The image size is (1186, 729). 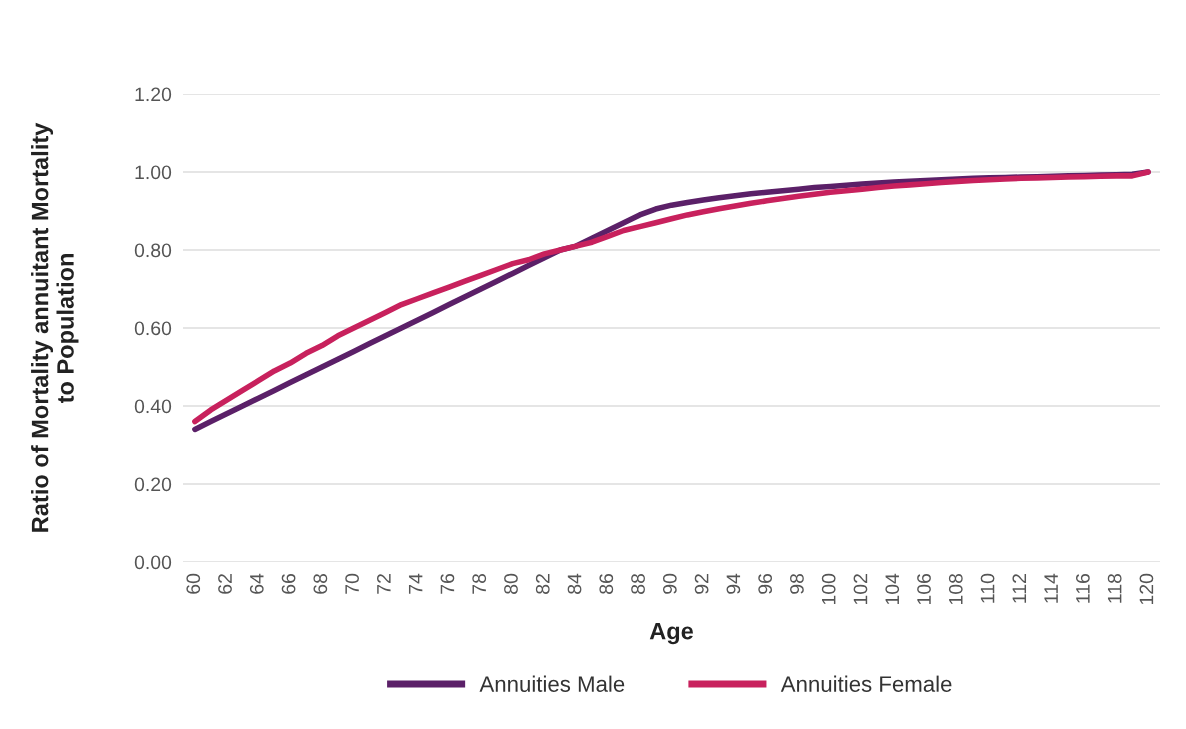 What do you see at coordinates (542, 584) in the screenshot?
I see `x-tick-label: 82` at bounding box center [542, 584].